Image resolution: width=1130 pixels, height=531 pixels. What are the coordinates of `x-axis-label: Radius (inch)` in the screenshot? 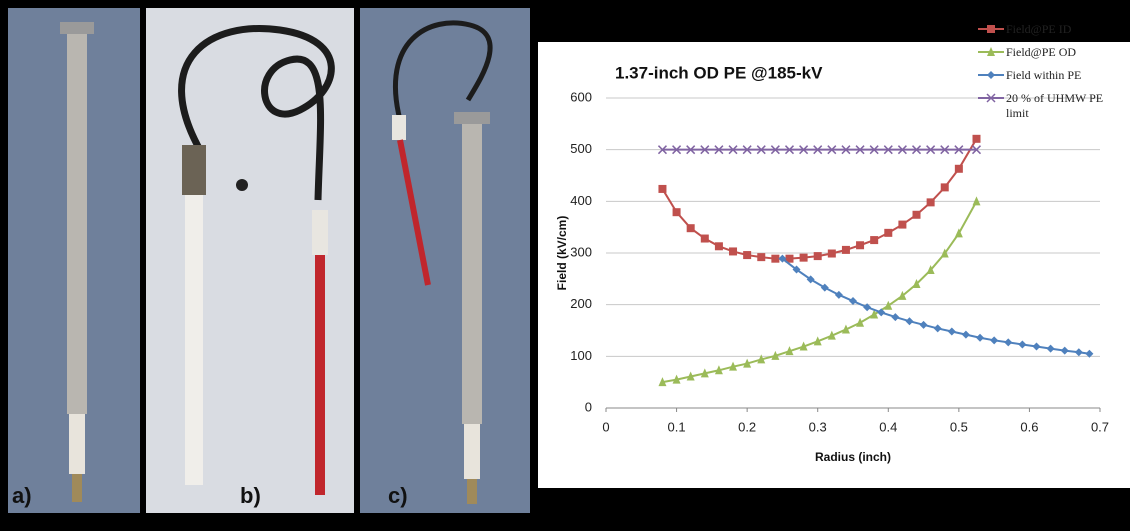 It's located at (853, 457).